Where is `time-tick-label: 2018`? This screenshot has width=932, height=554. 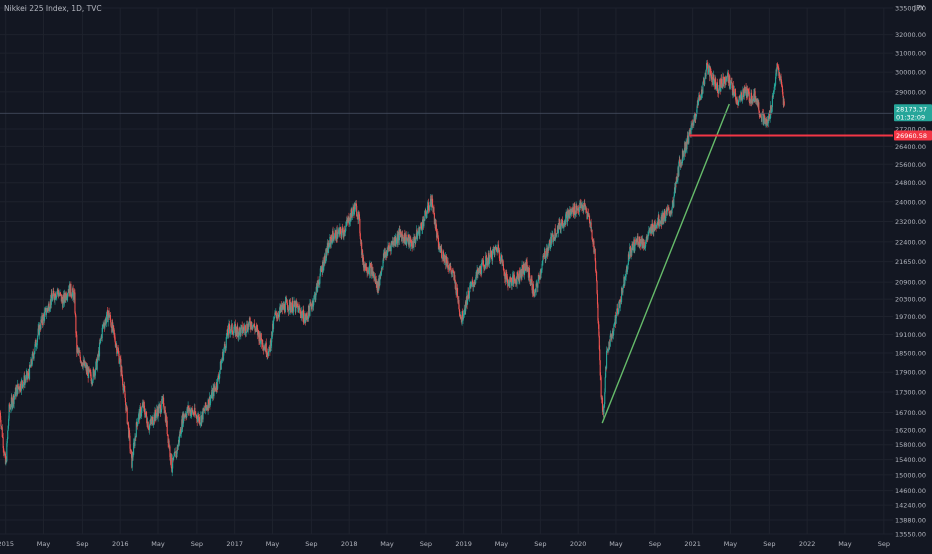 time-tick-label: 2018 is located at coordinates (349, 544).